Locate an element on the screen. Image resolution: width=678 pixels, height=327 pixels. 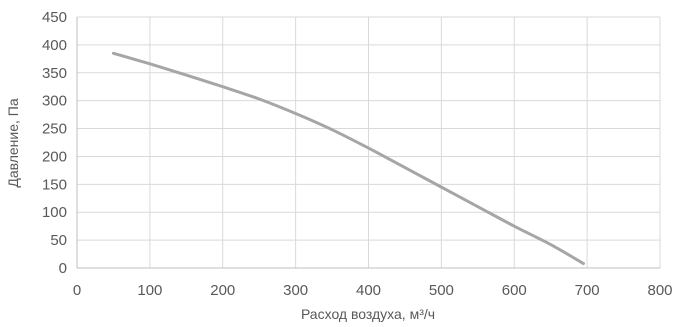
x-tick-label: 800 is located at coordinates (659, 290).